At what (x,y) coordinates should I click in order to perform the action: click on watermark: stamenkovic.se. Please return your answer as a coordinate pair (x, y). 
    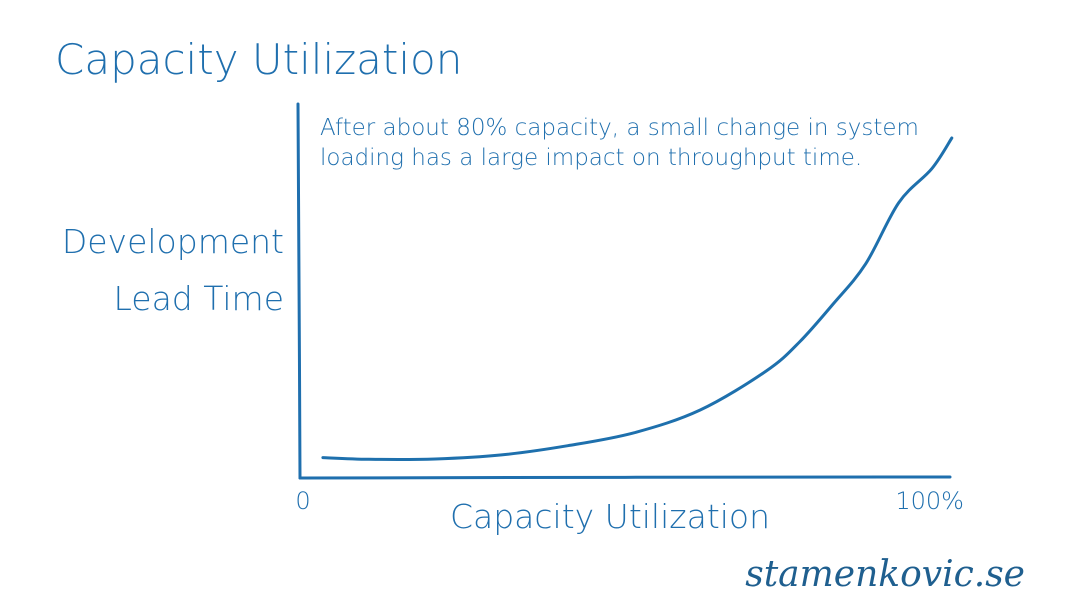
    Looking at the image, I should click on (885, 574).